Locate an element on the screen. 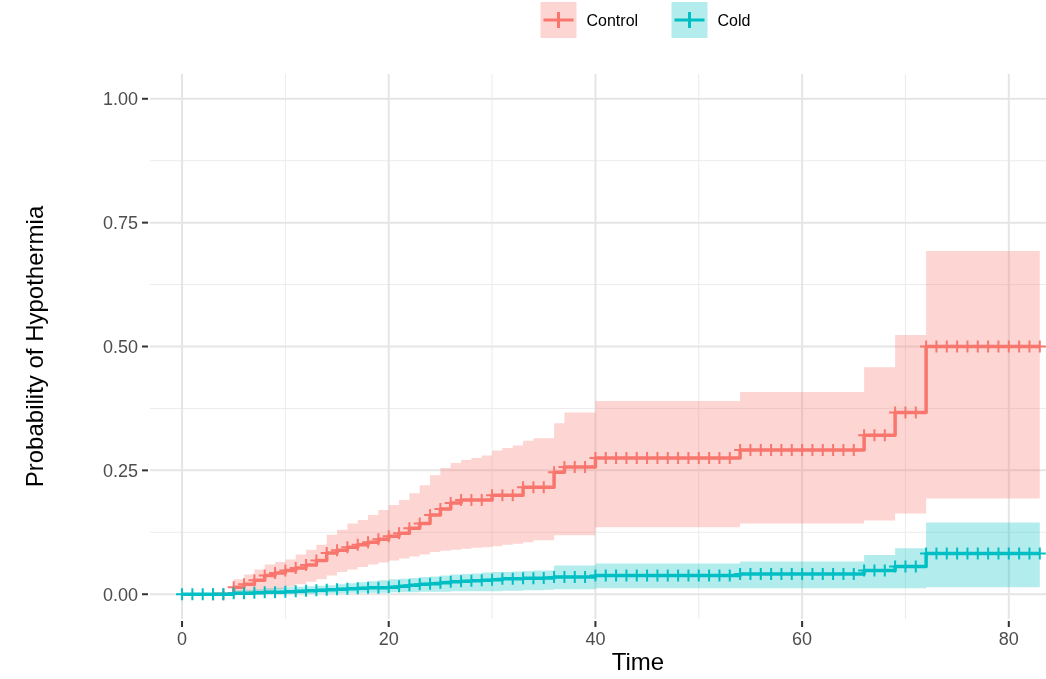 The image size is (1046, 679). x-tick-label: 20 is located at coordinates (388, 639).